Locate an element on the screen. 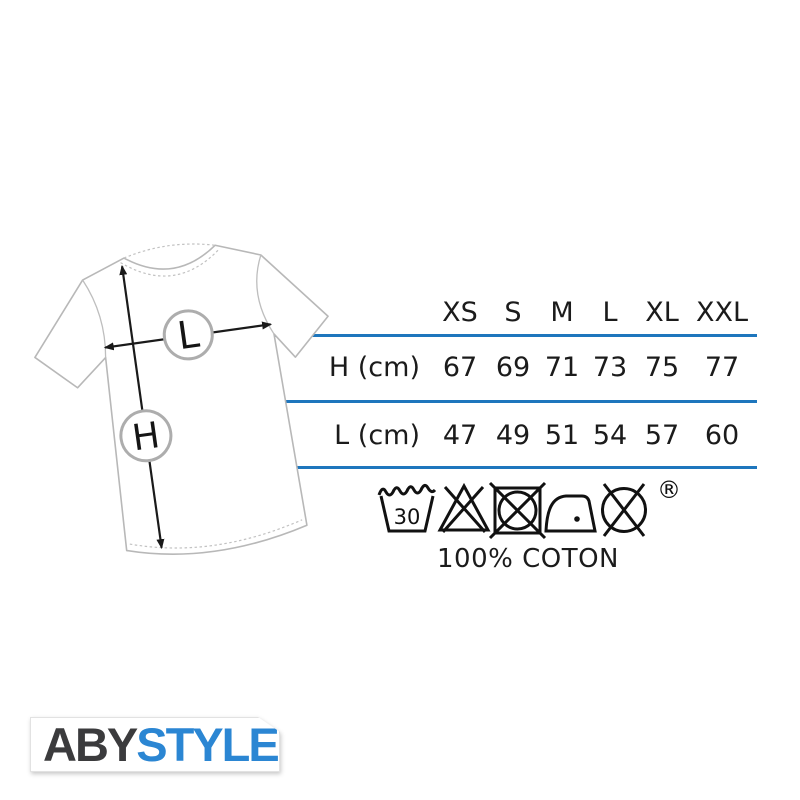  size-col-s: S is located at coordinates (513, 312).